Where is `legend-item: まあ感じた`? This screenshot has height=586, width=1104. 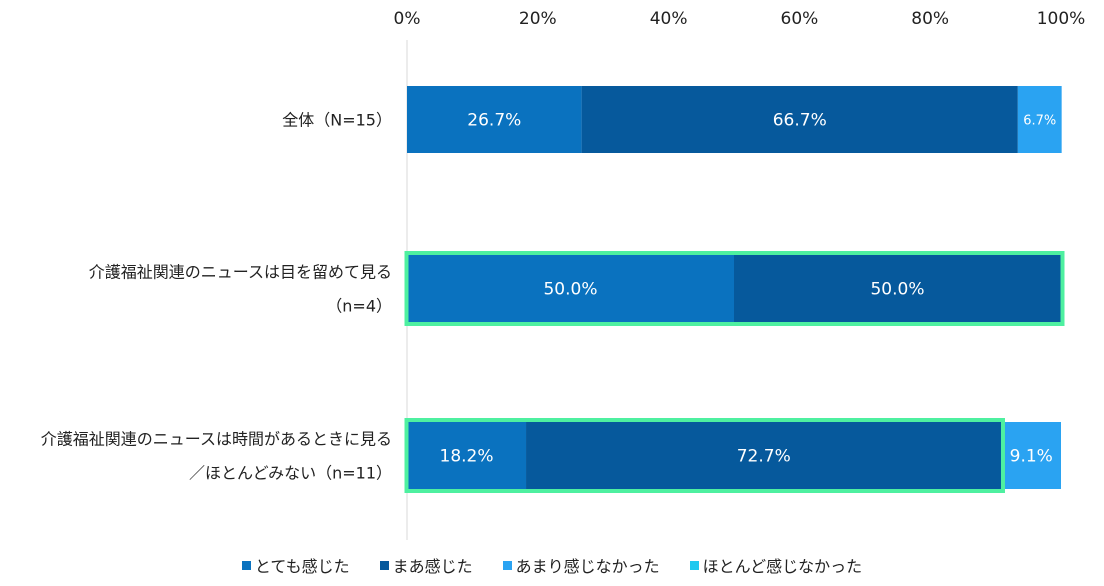
legend-item: まあ感じた is located at coordinates (426, 565).